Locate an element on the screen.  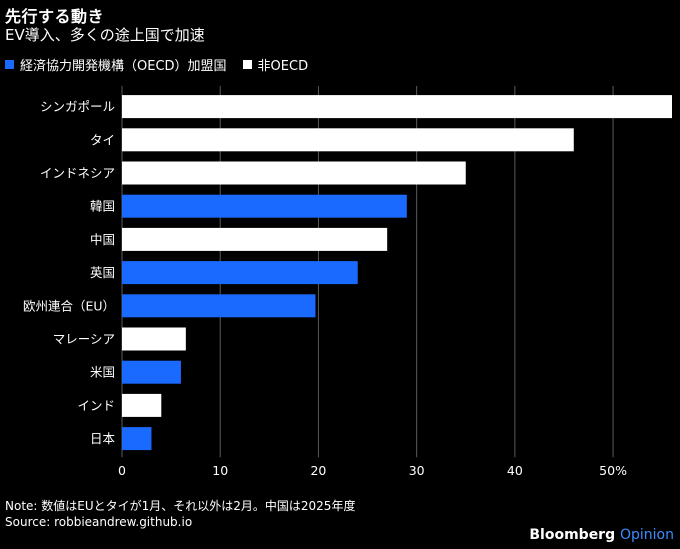
legend: 経済協力開発機構（OECD）加盟国 非OECD is located at coordinates (156, 64).